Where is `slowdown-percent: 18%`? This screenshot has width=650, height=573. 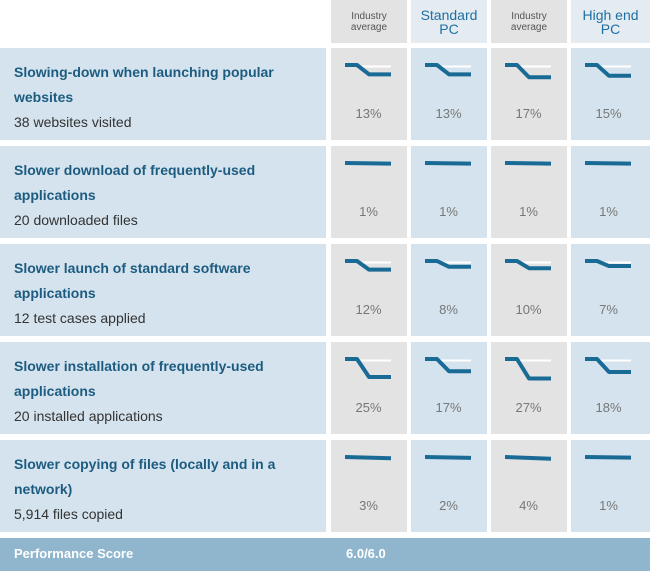 slowdown-percent: 18% is located at coordinates (608, 407).